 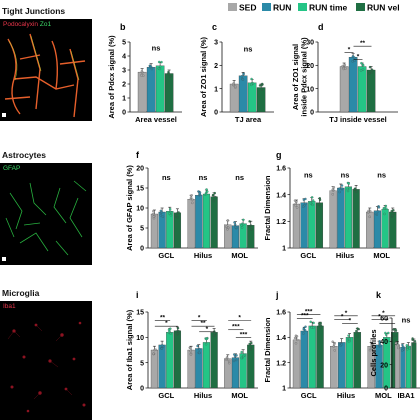 What do you see at coordinates (27, 24) in the screenshot?
I see `stain-label: Podocalyxin Zo1` at bounding box center [27, 24].